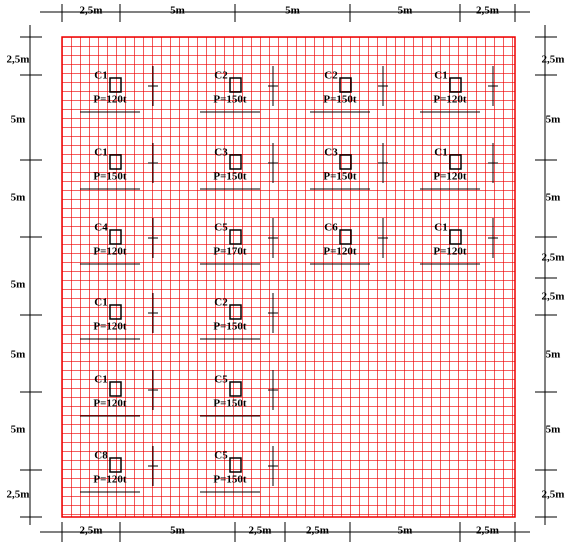 This screenshot has height=553, width=572. I want to click on column-name: C4, so click(101, 228).